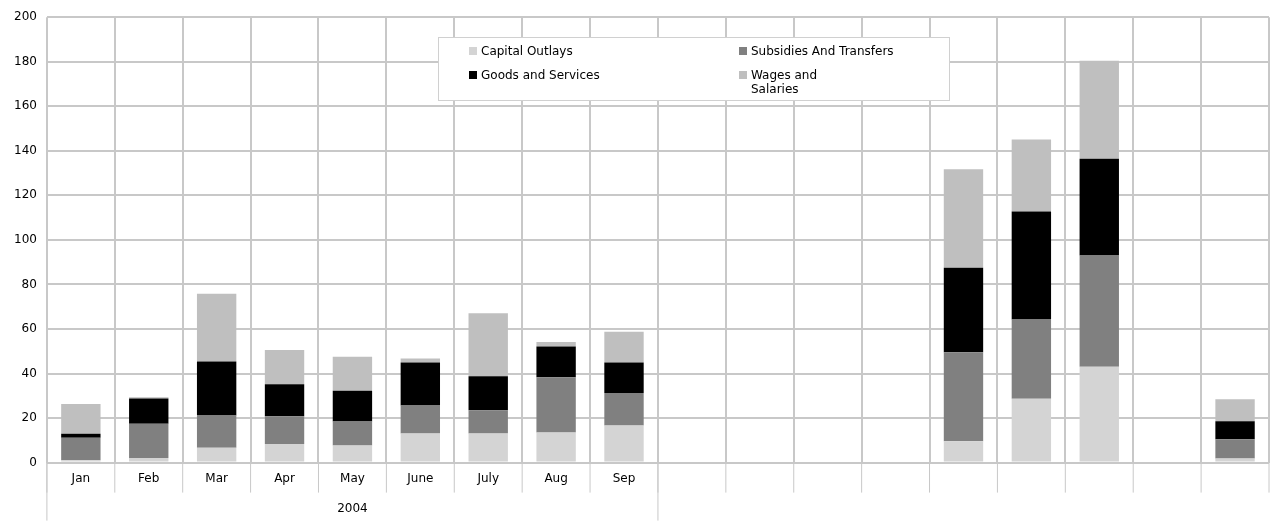  What do you see at coordinates (29, 417) in the screenshot?
I see `y-tick-label: 20` at bounding box center [29, 417].